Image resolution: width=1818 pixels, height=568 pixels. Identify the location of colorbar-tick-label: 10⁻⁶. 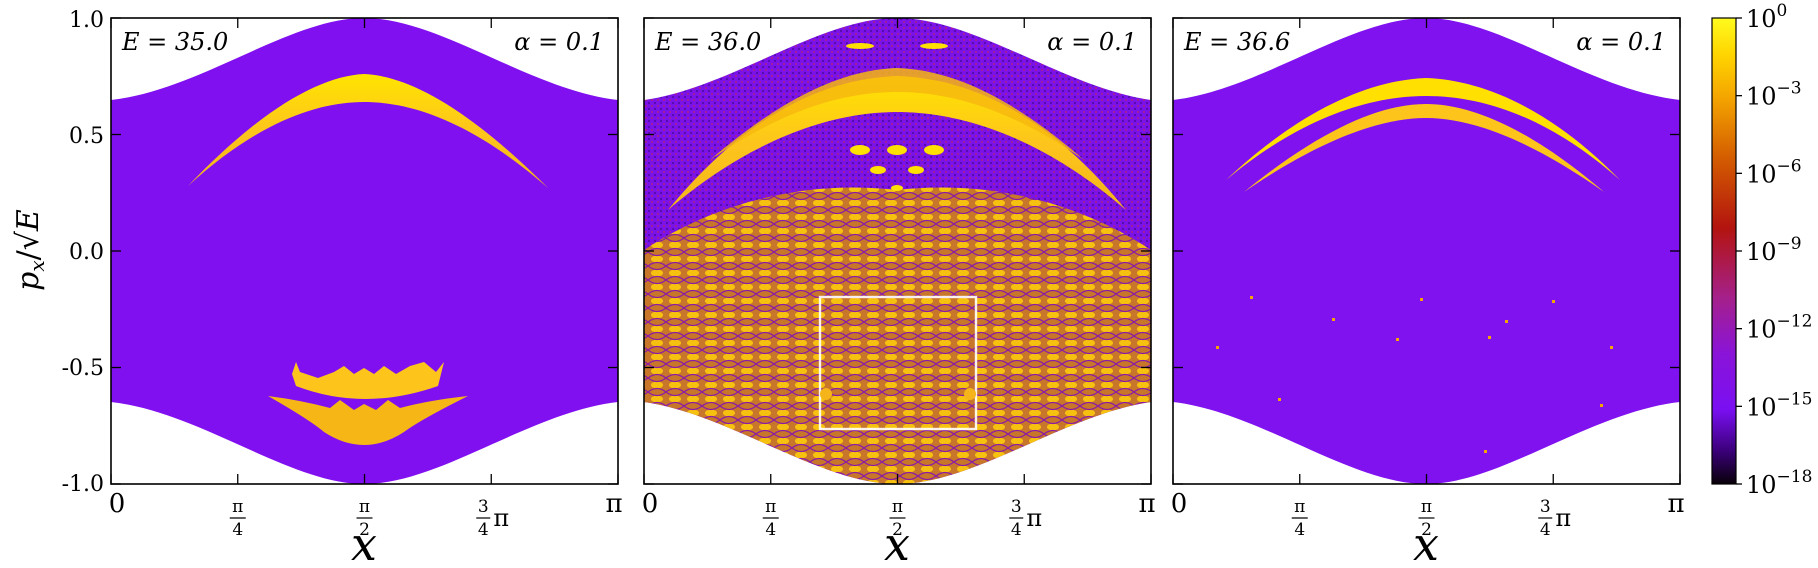
(1774, 172).